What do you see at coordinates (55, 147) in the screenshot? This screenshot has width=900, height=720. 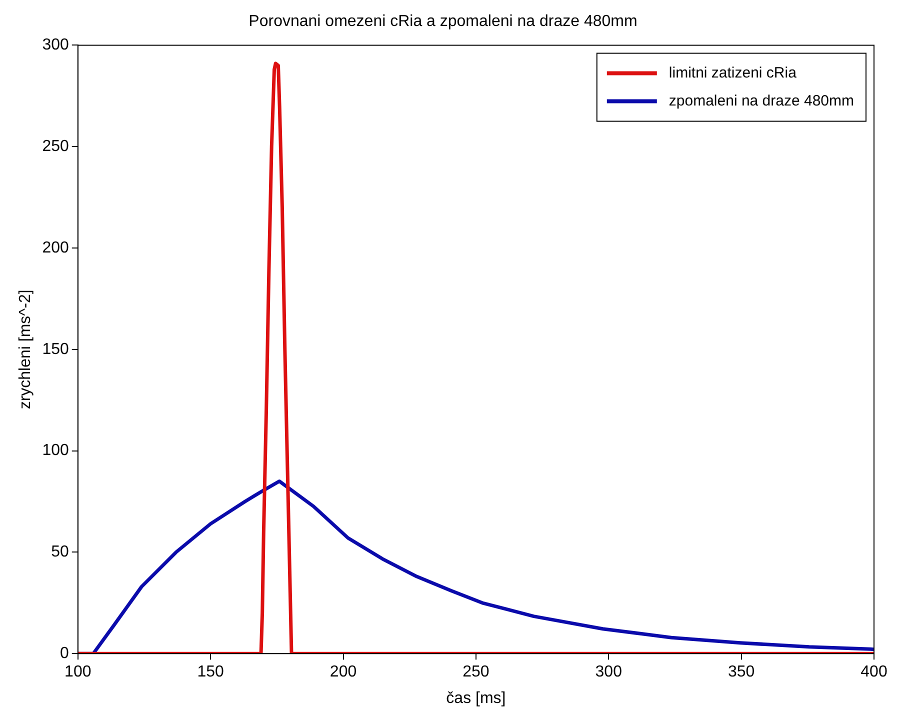 I see `y-tick-label: 250` at bounding box center [55, 147].